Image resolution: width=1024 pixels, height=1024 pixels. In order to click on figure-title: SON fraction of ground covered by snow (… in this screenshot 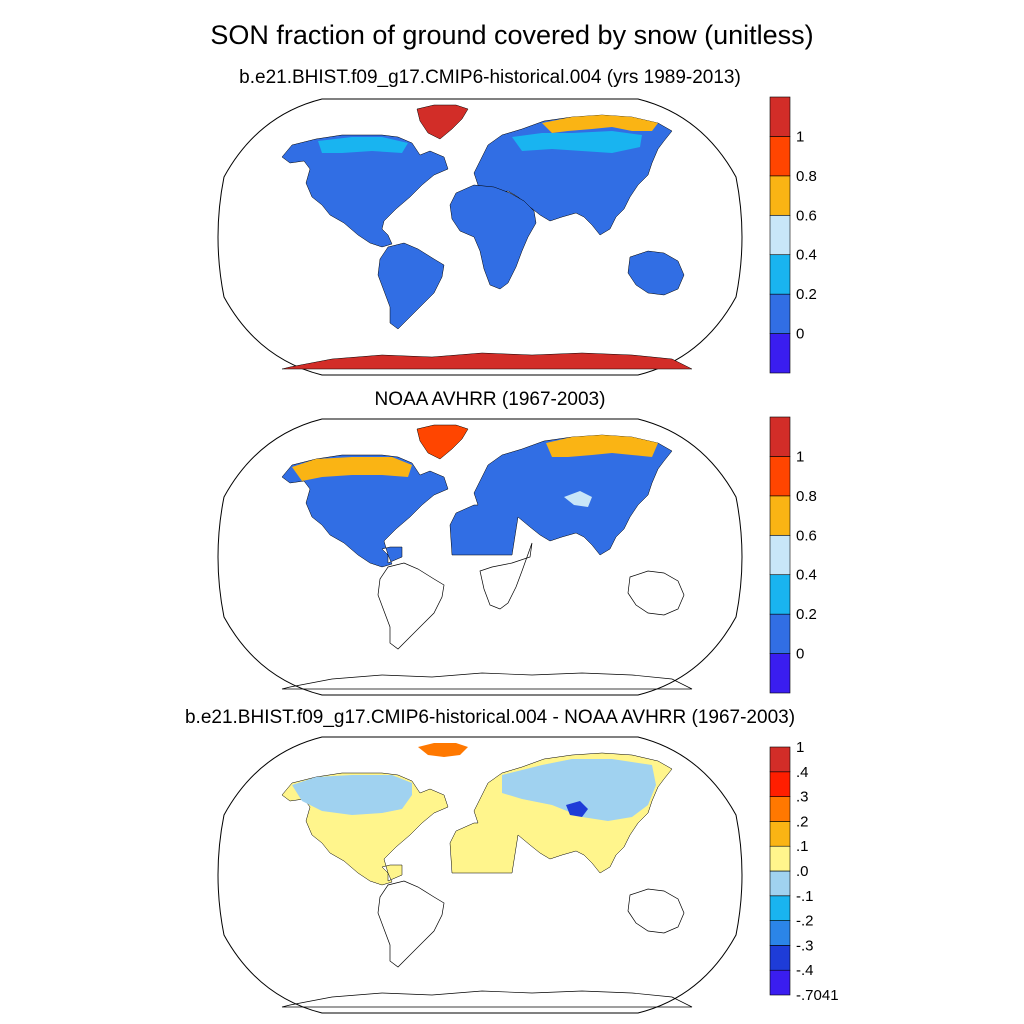, I will do `click(512, 35)`.